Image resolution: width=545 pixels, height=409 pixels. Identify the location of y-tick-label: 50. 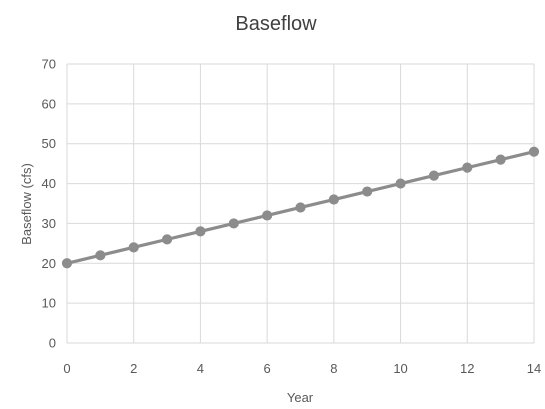
(49, 143).